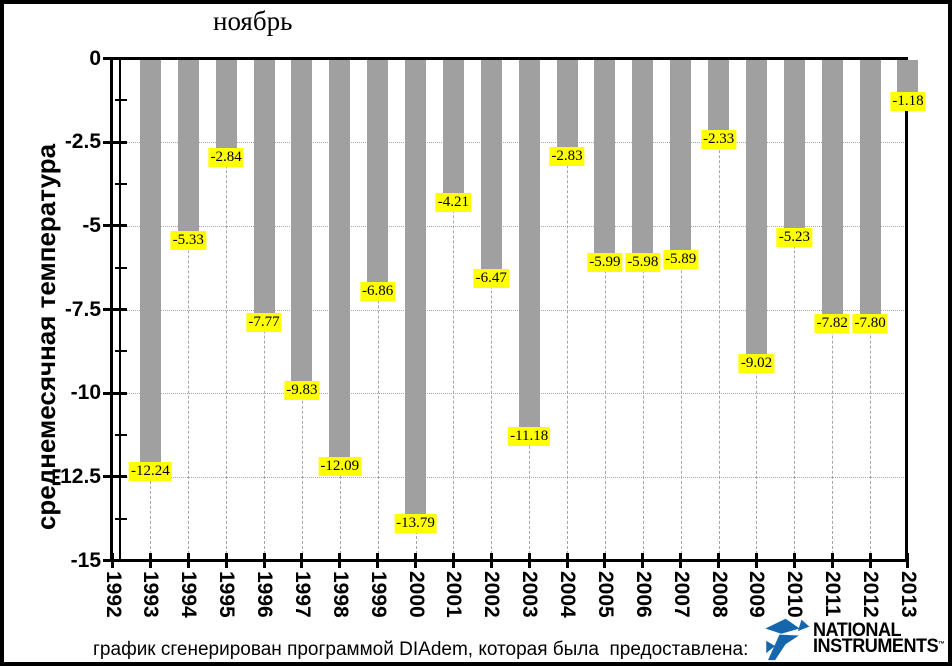 The image size is (952, 666). Describe the element at coordinates (491, 168) in the screenshot. I see `bar-2002` at that location.